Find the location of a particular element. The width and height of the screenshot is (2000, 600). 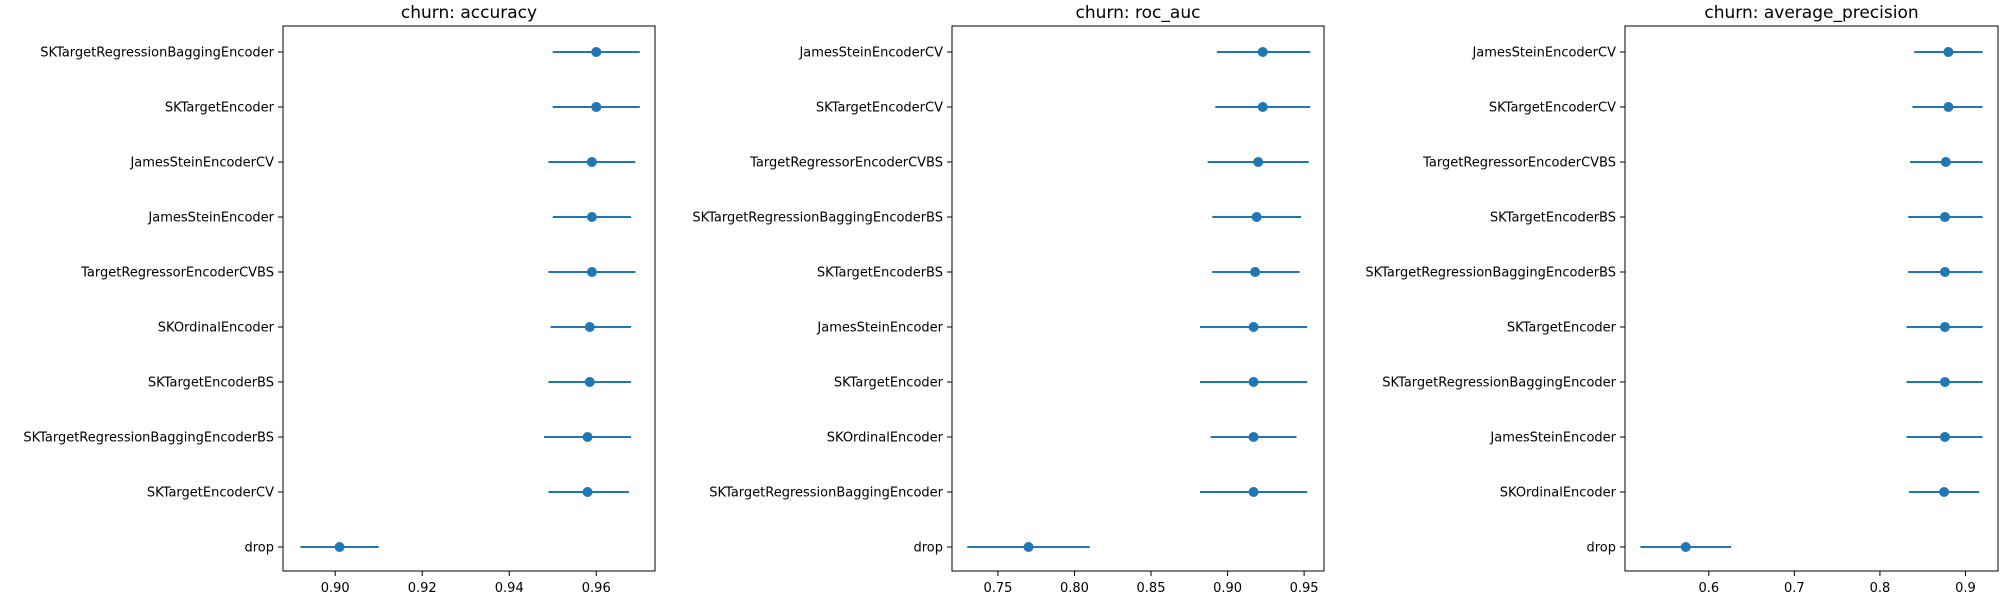

x-tick-label: 0.92 is located at coordinates (422, 588).